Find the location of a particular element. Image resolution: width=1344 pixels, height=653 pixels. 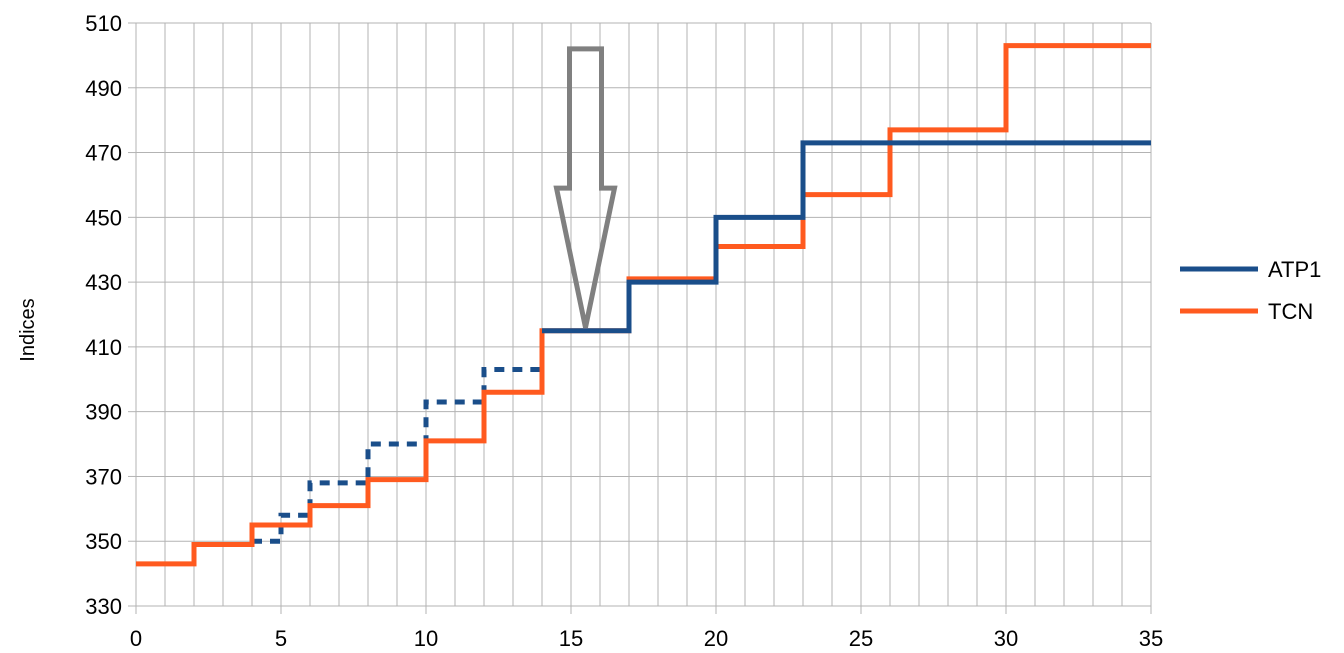

y-tick-label: 450 is located at coordinates (103, 217).